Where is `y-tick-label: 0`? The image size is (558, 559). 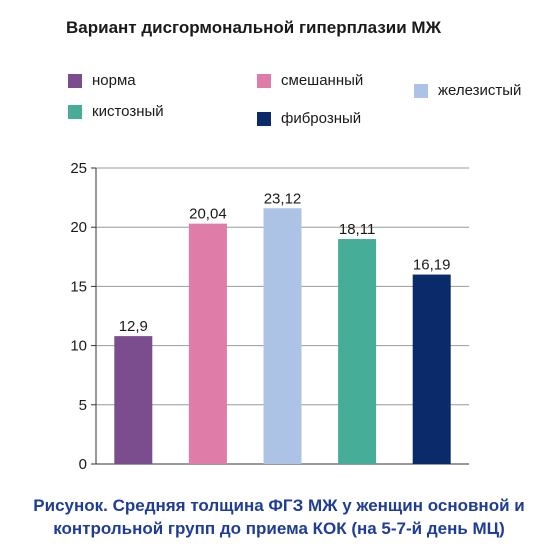
y-tick-label: 0 is located at coordinates (83, 464).